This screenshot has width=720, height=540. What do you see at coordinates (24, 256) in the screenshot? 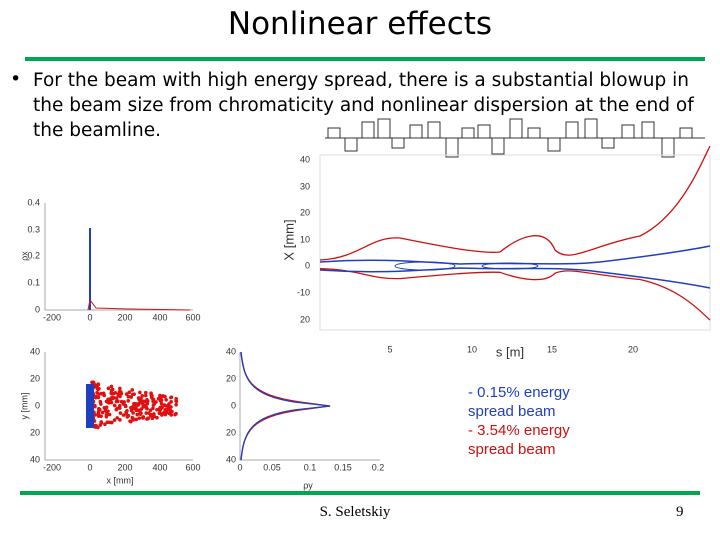
I see `y-axis-label: ρx` at bounding box center [24, 256].